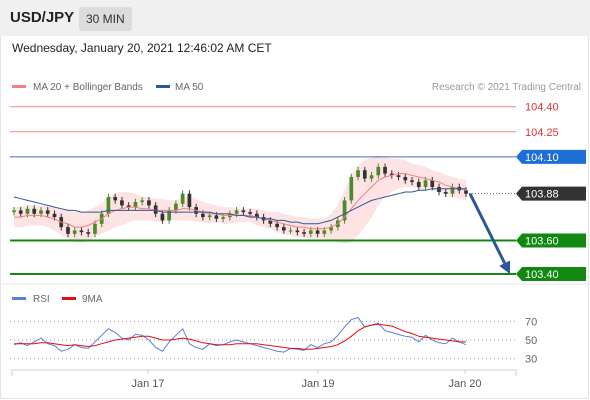 This screenshot has height=400, width=590. Describe the element at coordinates (542, 158) in the screenshot. I see `badge-label: 104.10` at that location.